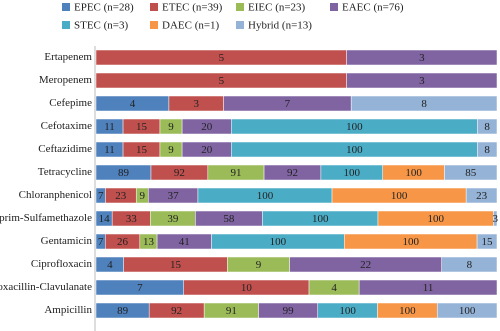 The height and width of the screenshot is (331, 500). What do you see at coordinates (70, 103) in the screenshot?
I see `y-tick-label: Cefepime` at bounding box center [70, 103].